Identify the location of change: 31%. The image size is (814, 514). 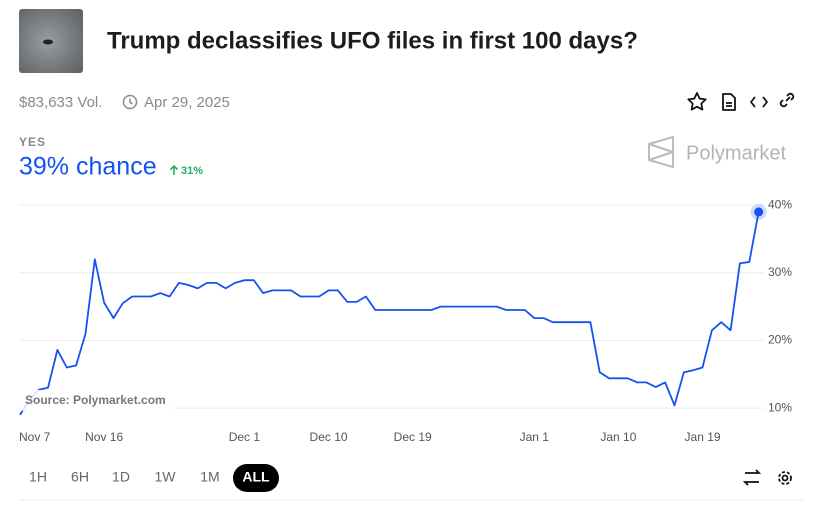
(192, 171).